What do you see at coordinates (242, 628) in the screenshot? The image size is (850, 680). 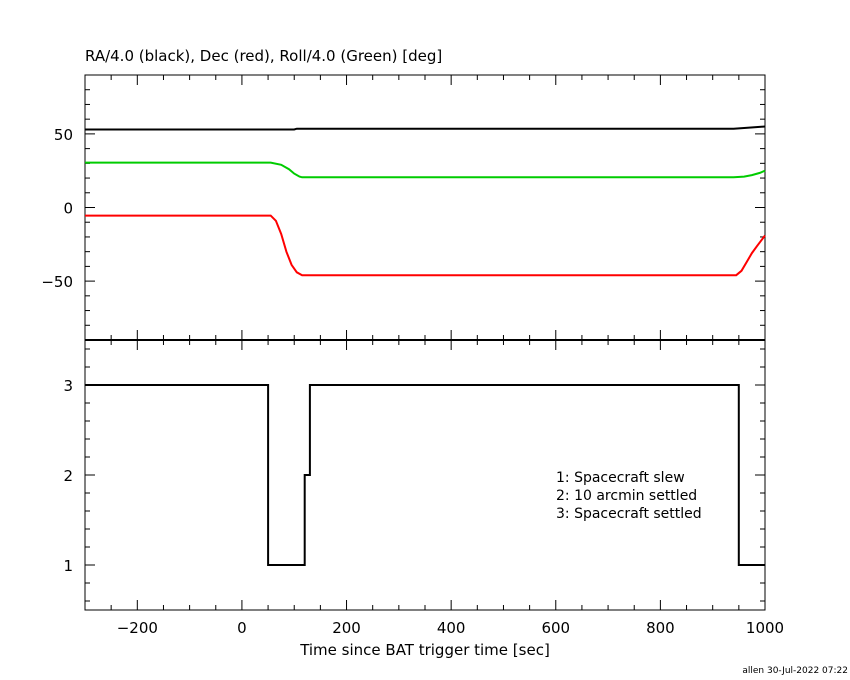 I see `x-tick-label: 0` at bounding box center [242, 628].